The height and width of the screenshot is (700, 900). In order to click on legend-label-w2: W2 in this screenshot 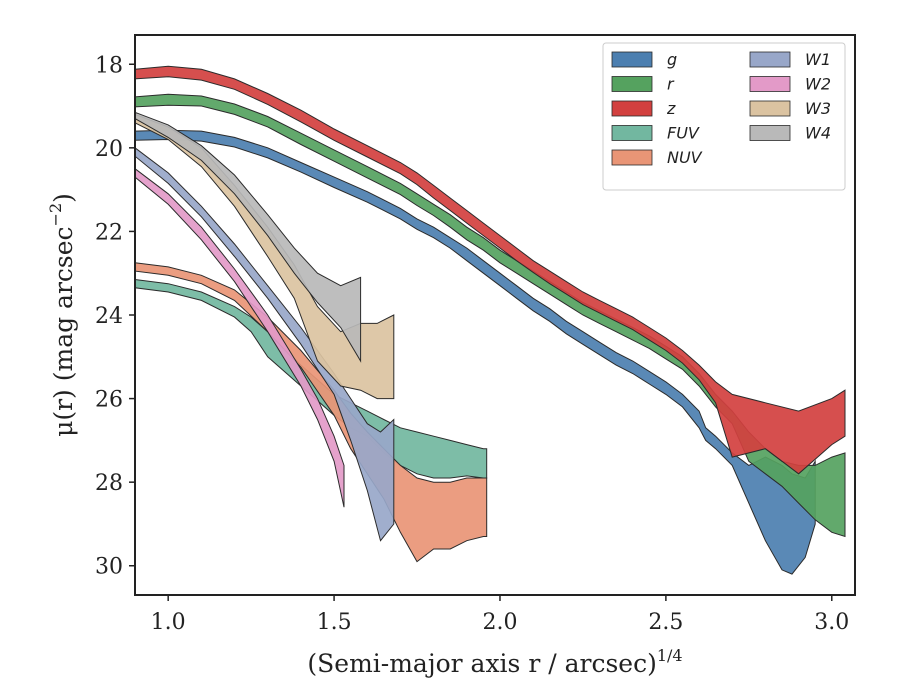, I will do `click(818, 84)`.